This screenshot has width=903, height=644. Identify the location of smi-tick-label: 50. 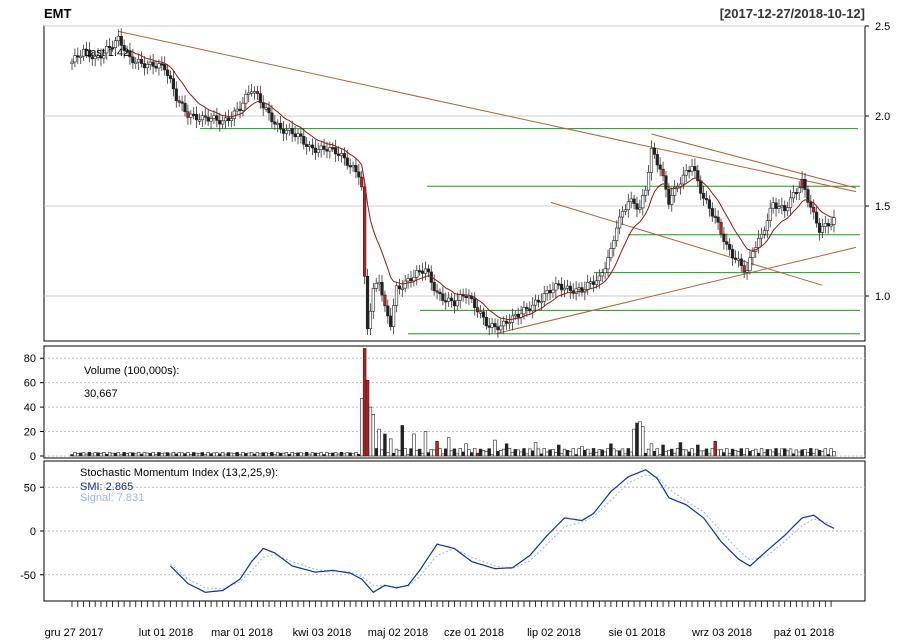
(30, 488).